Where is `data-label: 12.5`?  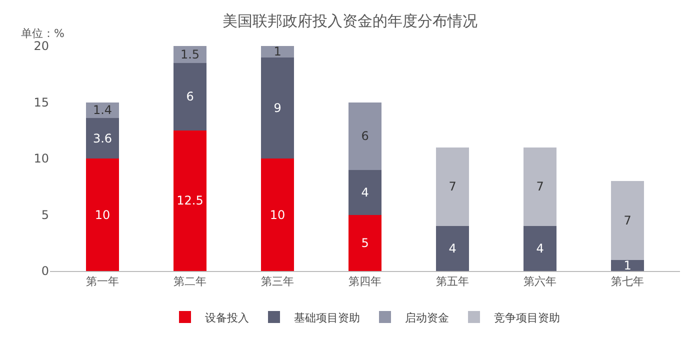 data-label: 12.5 is located at coordinates (190, 201).